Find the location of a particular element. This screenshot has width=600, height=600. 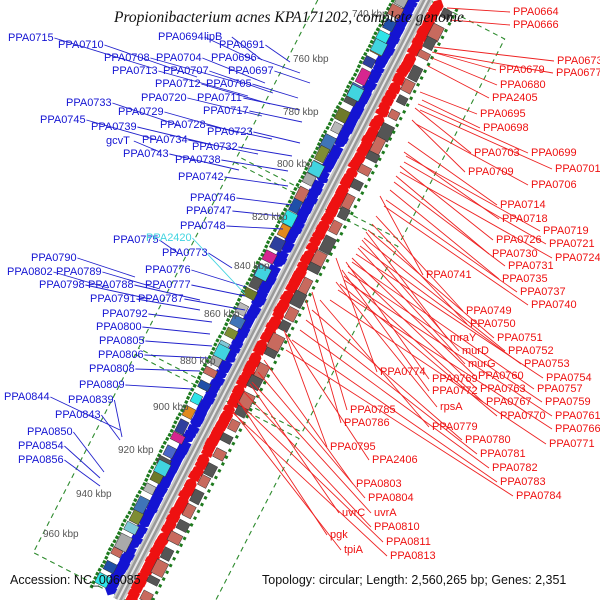

reverse-gene-label: PPA0786 is located at coordinates (367, 423).